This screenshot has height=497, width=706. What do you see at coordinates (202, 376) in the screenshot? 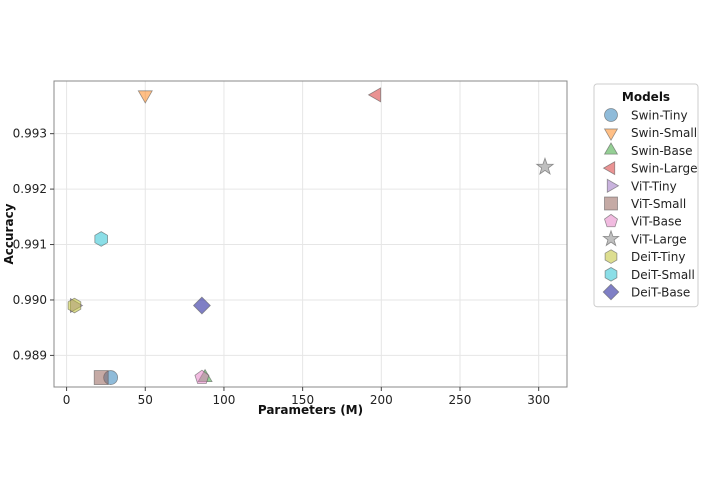
I see `point-vit-base` at bounding box center [202, 376].